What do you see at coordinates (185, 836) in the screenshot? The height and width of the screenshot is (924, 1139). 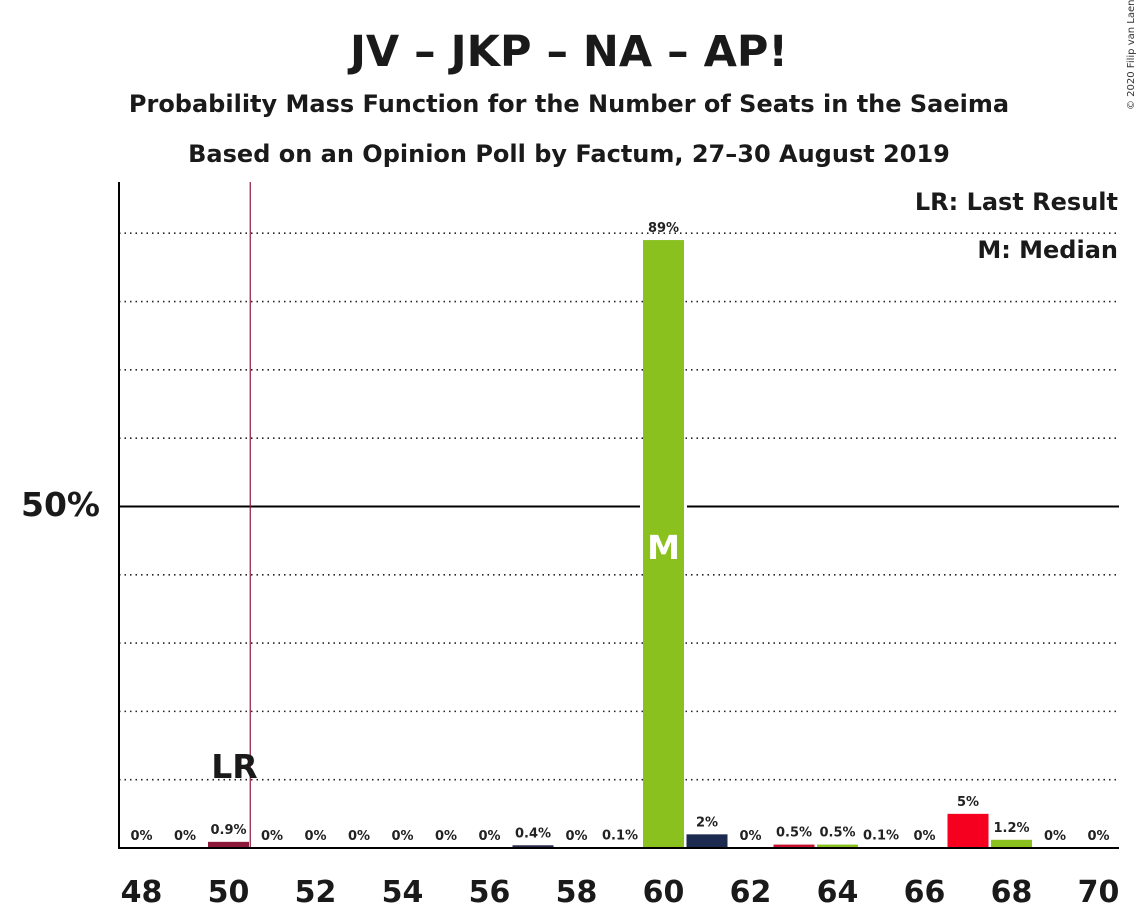 I see `bar-label-49: 0%` at bounding box center [185, 836].